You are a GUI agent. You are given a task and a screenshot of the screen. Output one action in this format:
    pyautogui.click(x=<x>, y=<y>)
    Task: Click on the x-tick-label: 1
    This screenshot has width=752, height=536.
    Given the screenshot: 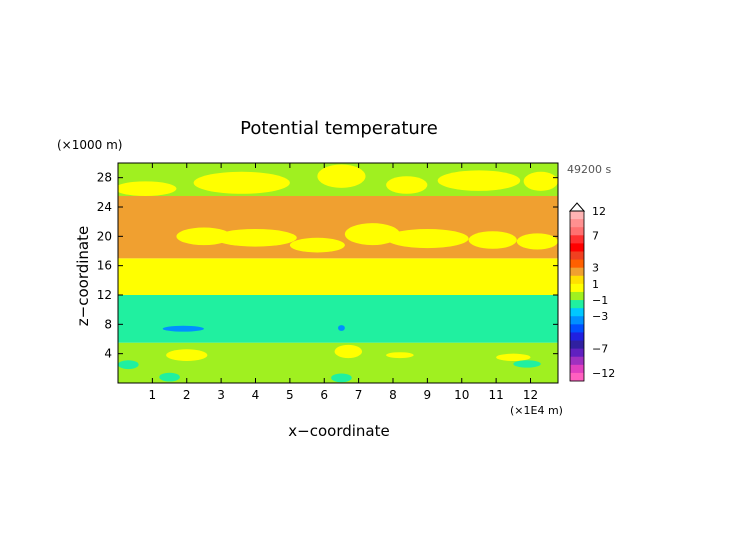 What is the action you would take?
    pyautogui.click(x=153, y=395)
    